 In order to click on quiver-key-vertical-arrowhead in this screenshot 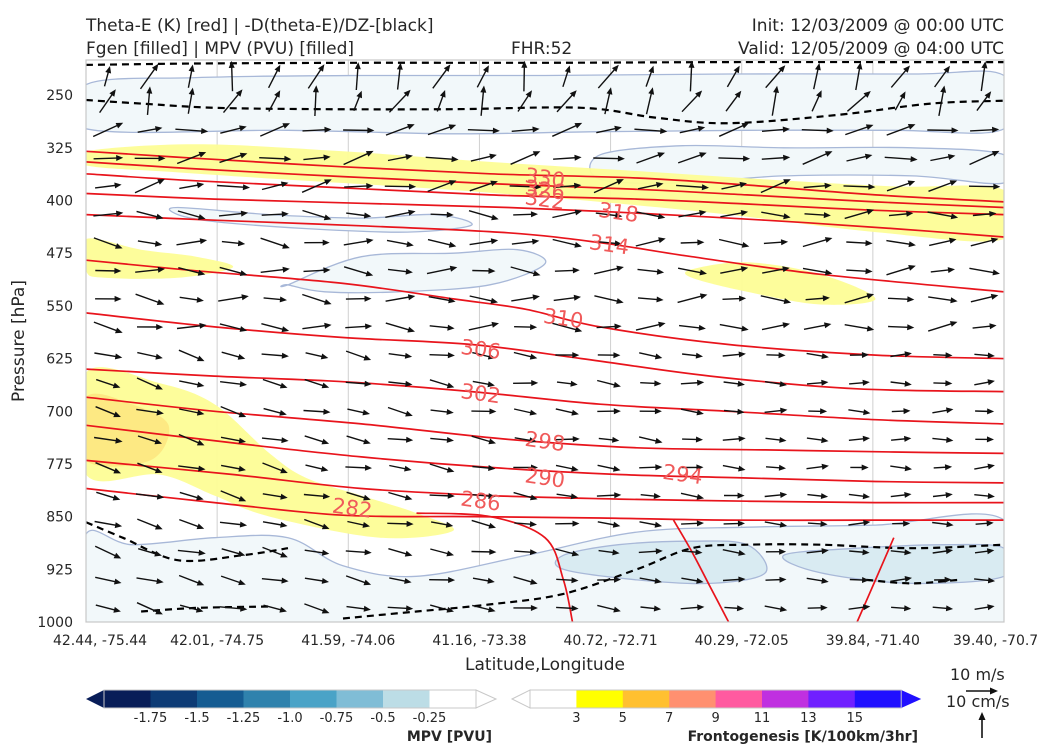, I will do `click(982, 716)`.